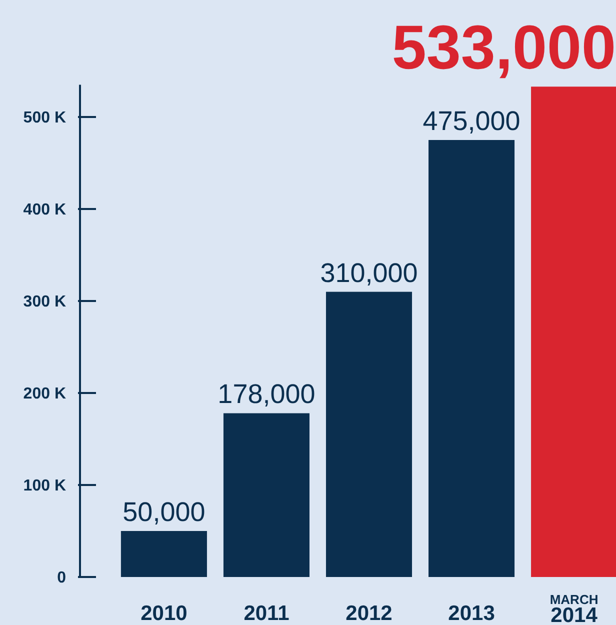 The image size is (616, 625). What do you see at coordinates (44, 486) in the screenshot?
I see `y-tick-label: 100 K` at bounding box center [44, 486].